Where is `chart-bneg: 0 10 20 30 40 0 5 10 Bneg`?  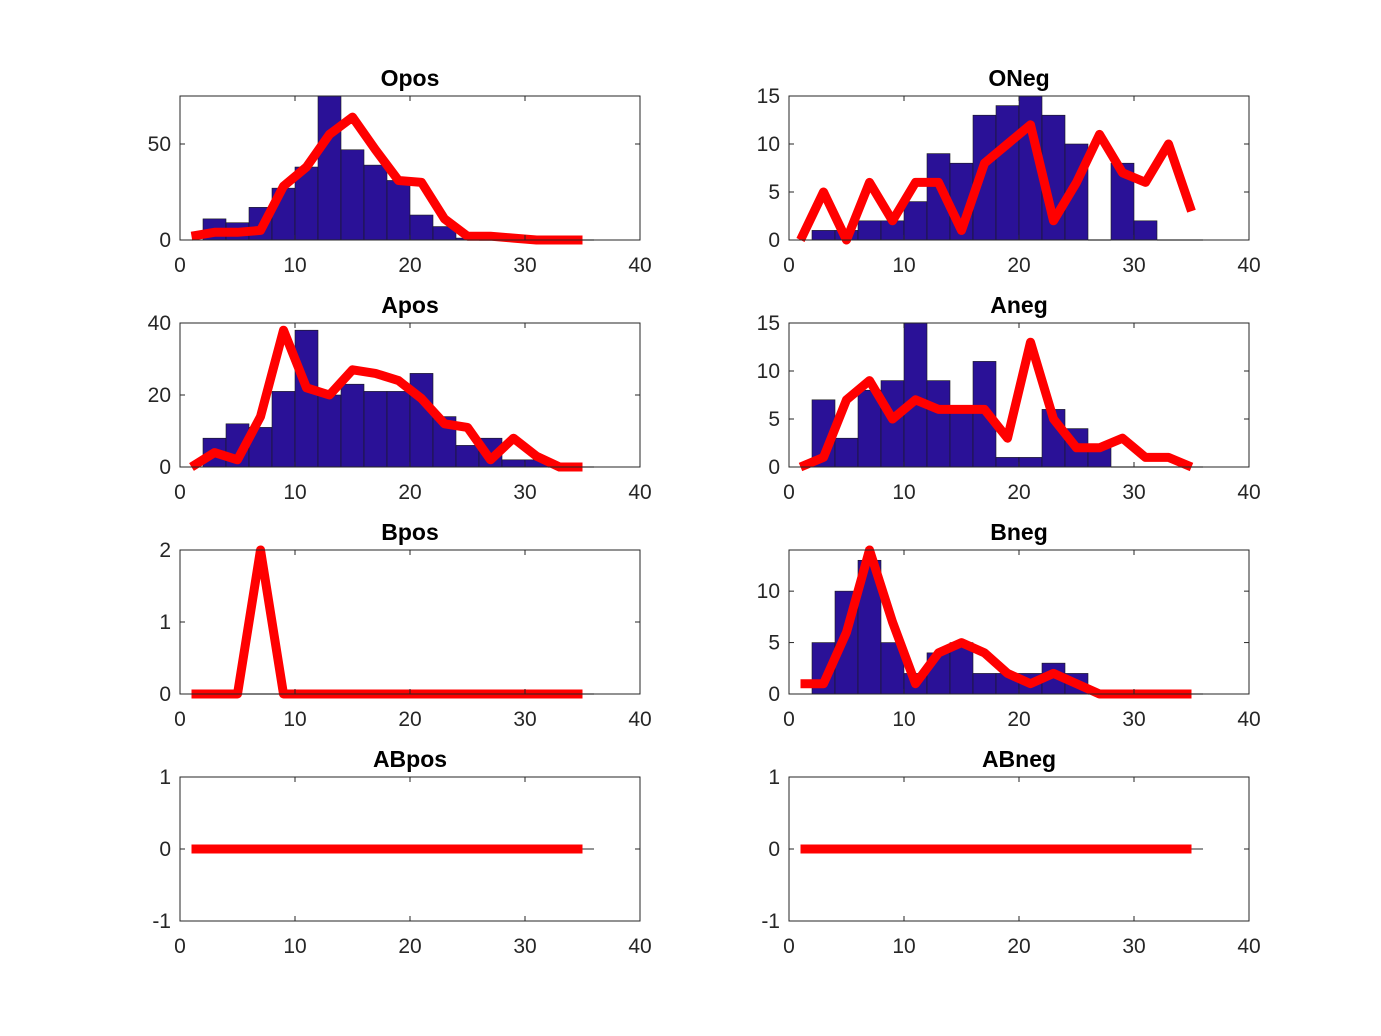 chart-bneg: 0 10 20 30 40 0 5 10 Bneg is located at coordinates (1009, 625).